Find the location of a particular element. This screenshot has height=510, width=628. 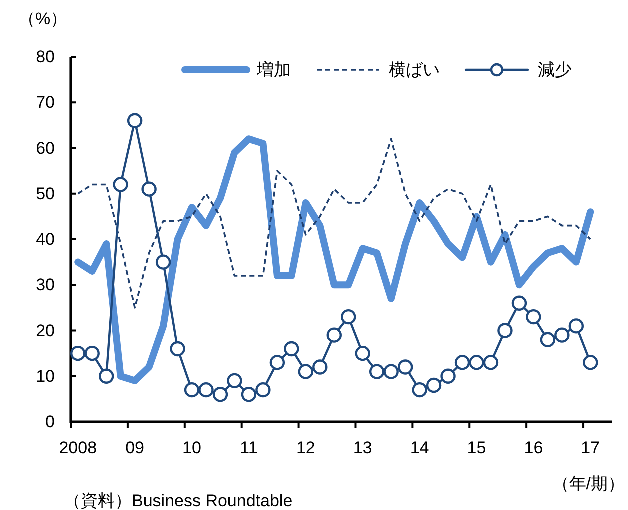

x-tick-label: 17 is located at coordinates (590, 448).